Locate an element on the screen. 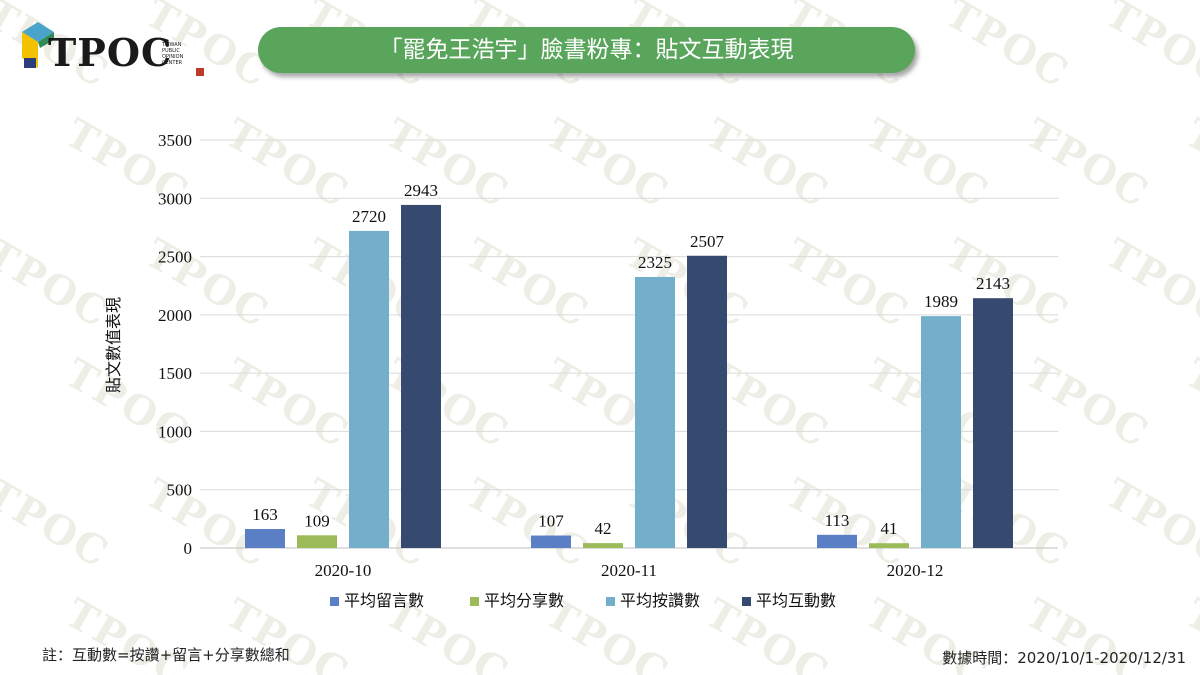 The image size is (1200, 675). data-date-range: 數據時間：2020/10/1-2020/12/31 is located at coordinates (1064, 658).